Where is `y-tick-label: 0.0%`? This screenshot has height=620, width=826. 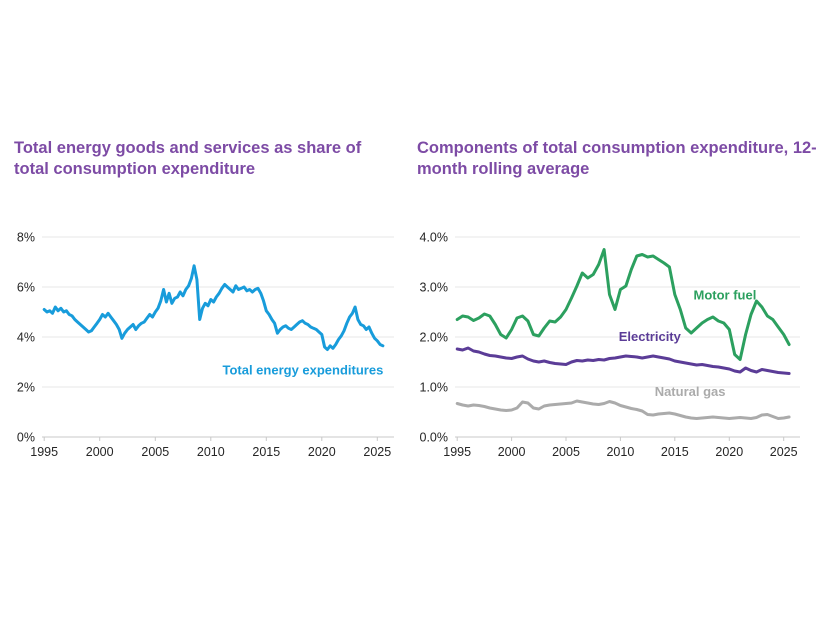 y-tick-label: 0.0% is located at coordinates (434, 438).